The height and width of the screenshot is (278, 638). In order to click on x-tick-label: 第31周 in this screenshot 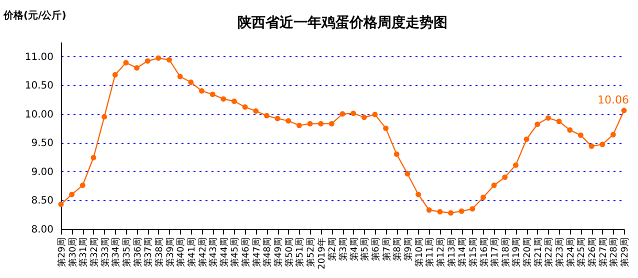, I will do `click(84, 252)`.